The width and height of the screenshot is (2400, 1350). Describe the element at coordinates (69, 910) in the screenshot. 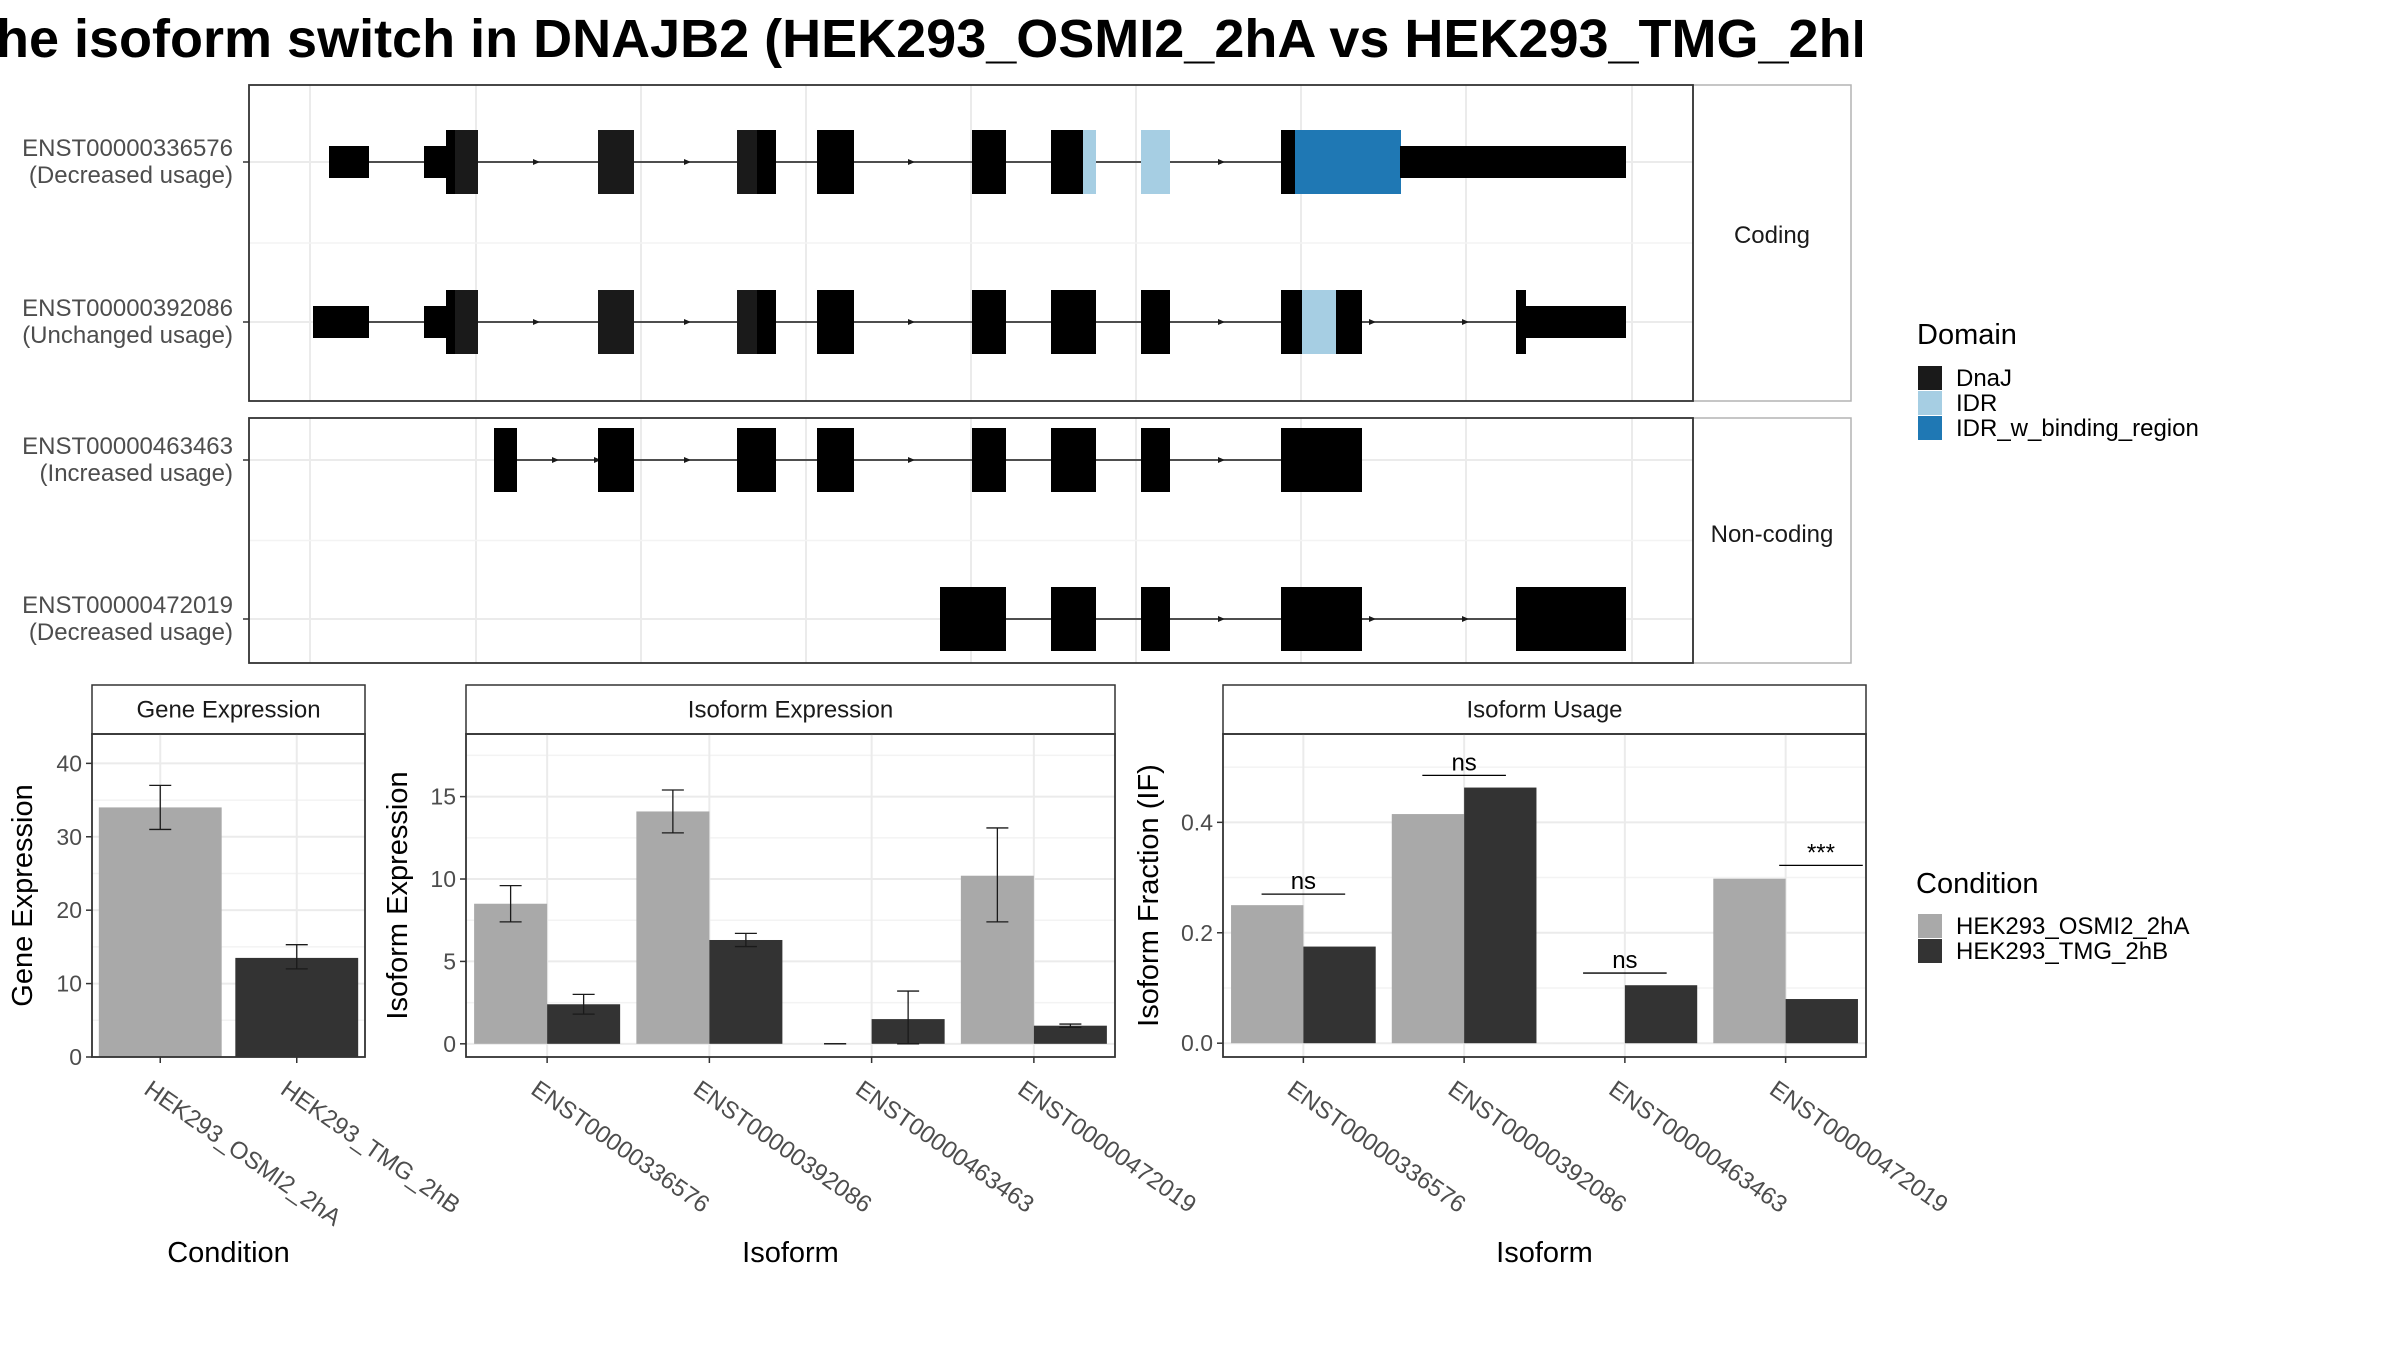

I see `y-tick-label: 20` at that location.